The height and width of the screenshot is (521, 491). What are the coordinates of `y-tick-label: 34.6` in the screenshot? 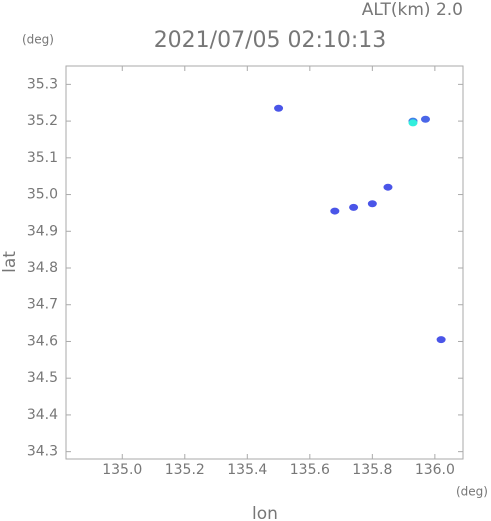 It's located at (42, 341).